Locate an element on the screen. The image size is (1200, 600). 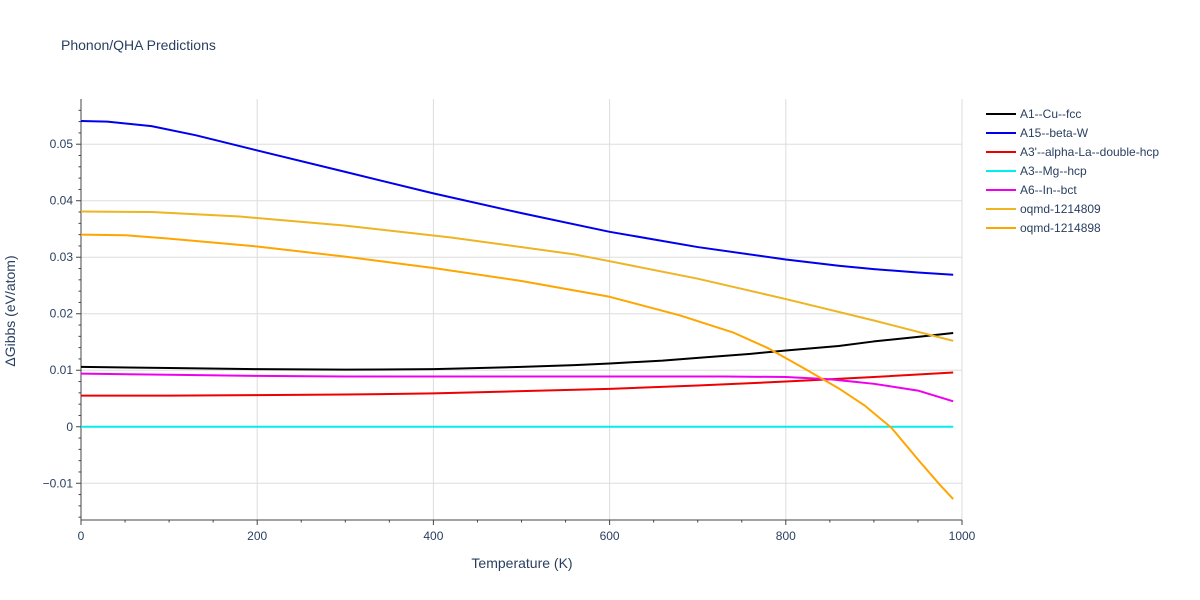
legend-label: A6--In--bct is located at coordinates (1048, 190).